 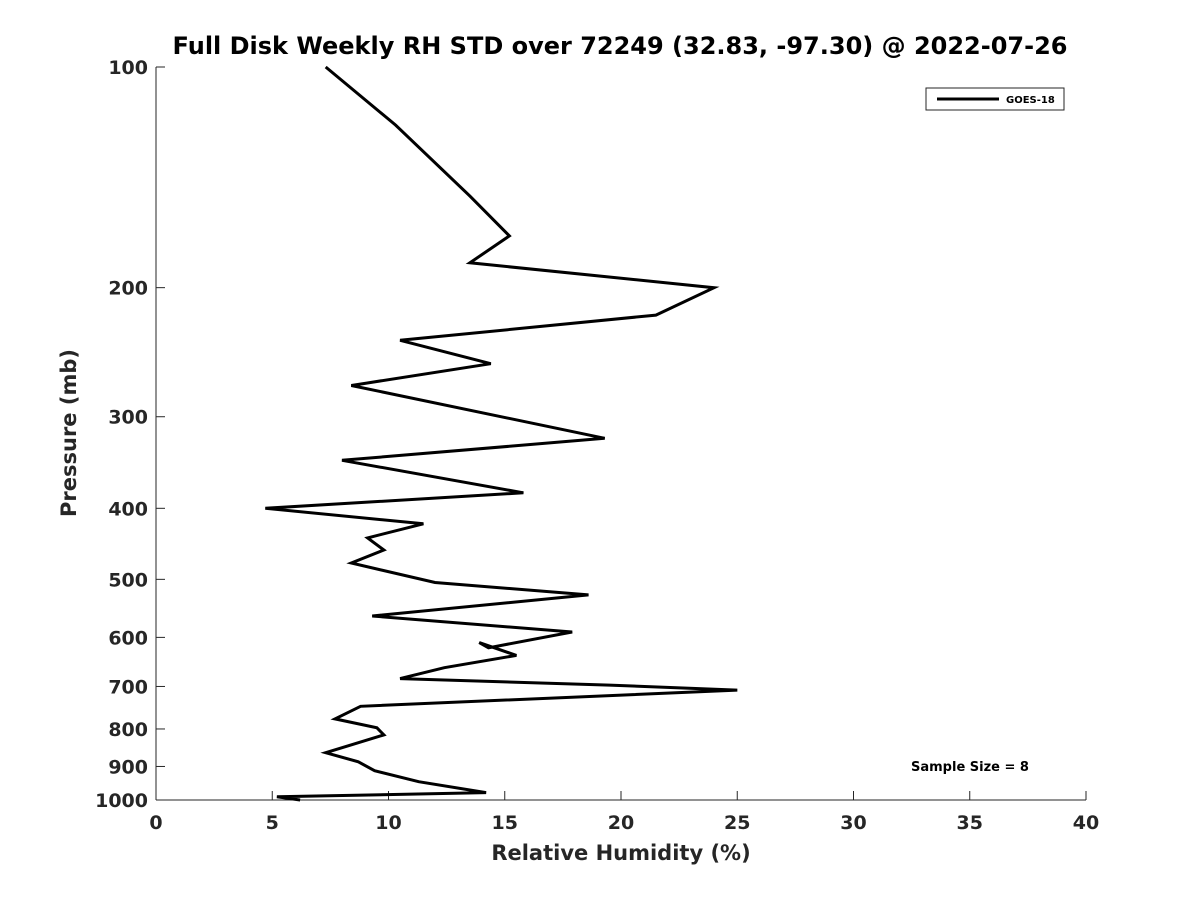 I want to click on legend-entry-goes-18: GOES-18, so click(x=1030, y=100).